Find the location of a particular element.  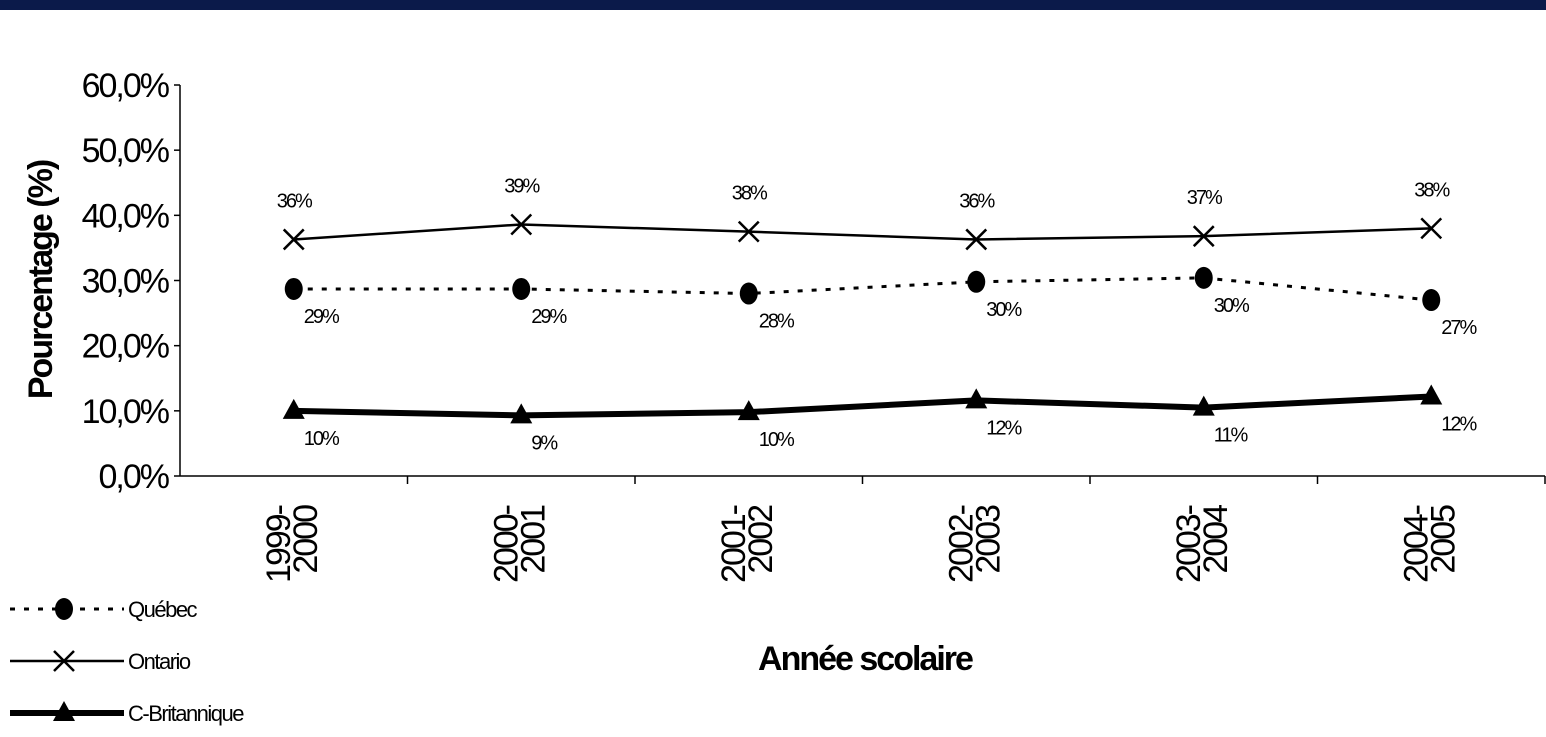

data-label: 11% is located at coordinates (1231, 436).